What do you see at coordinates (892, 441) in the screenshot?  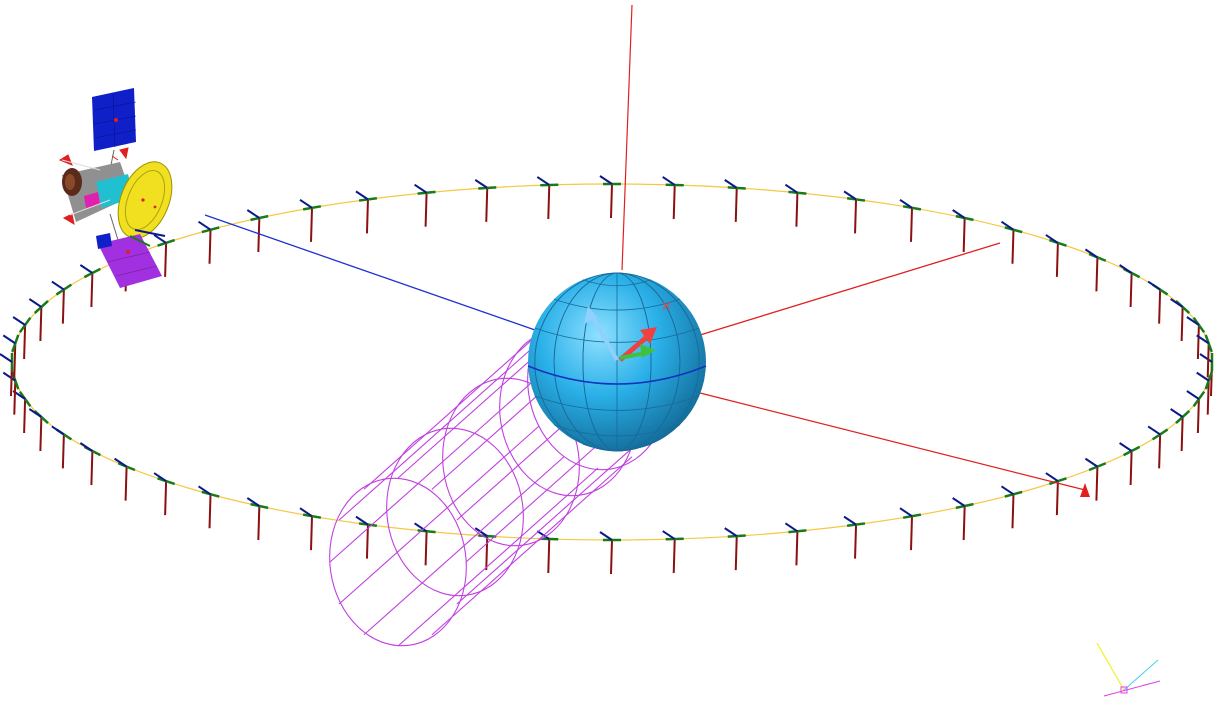 I see `sun-vector-line-lower` at bounding box center [892, 441].